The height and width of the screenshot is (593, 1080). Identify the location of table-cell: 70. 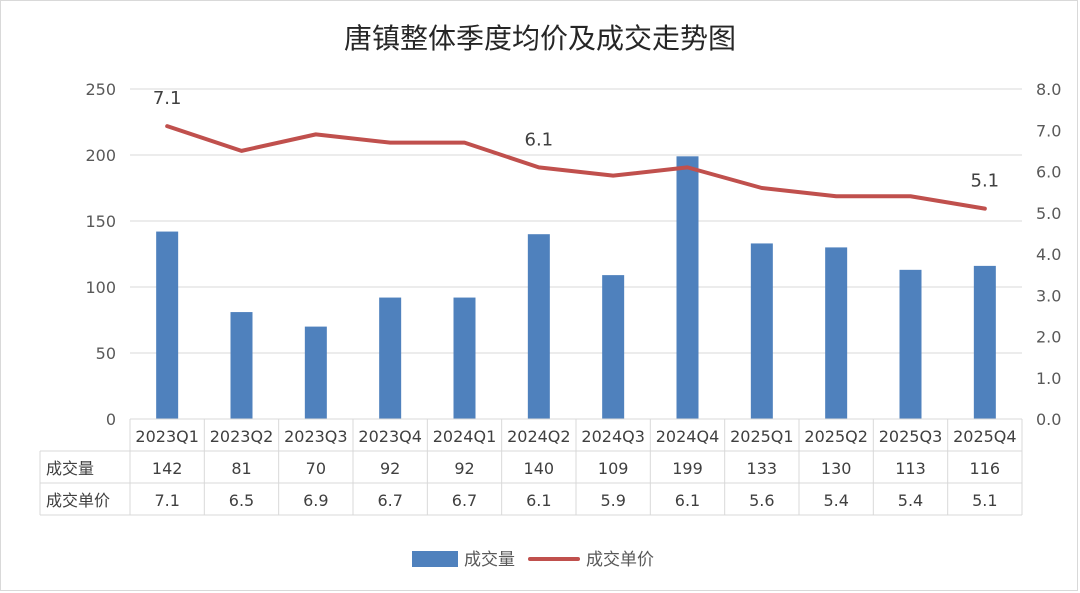
(316, 468).